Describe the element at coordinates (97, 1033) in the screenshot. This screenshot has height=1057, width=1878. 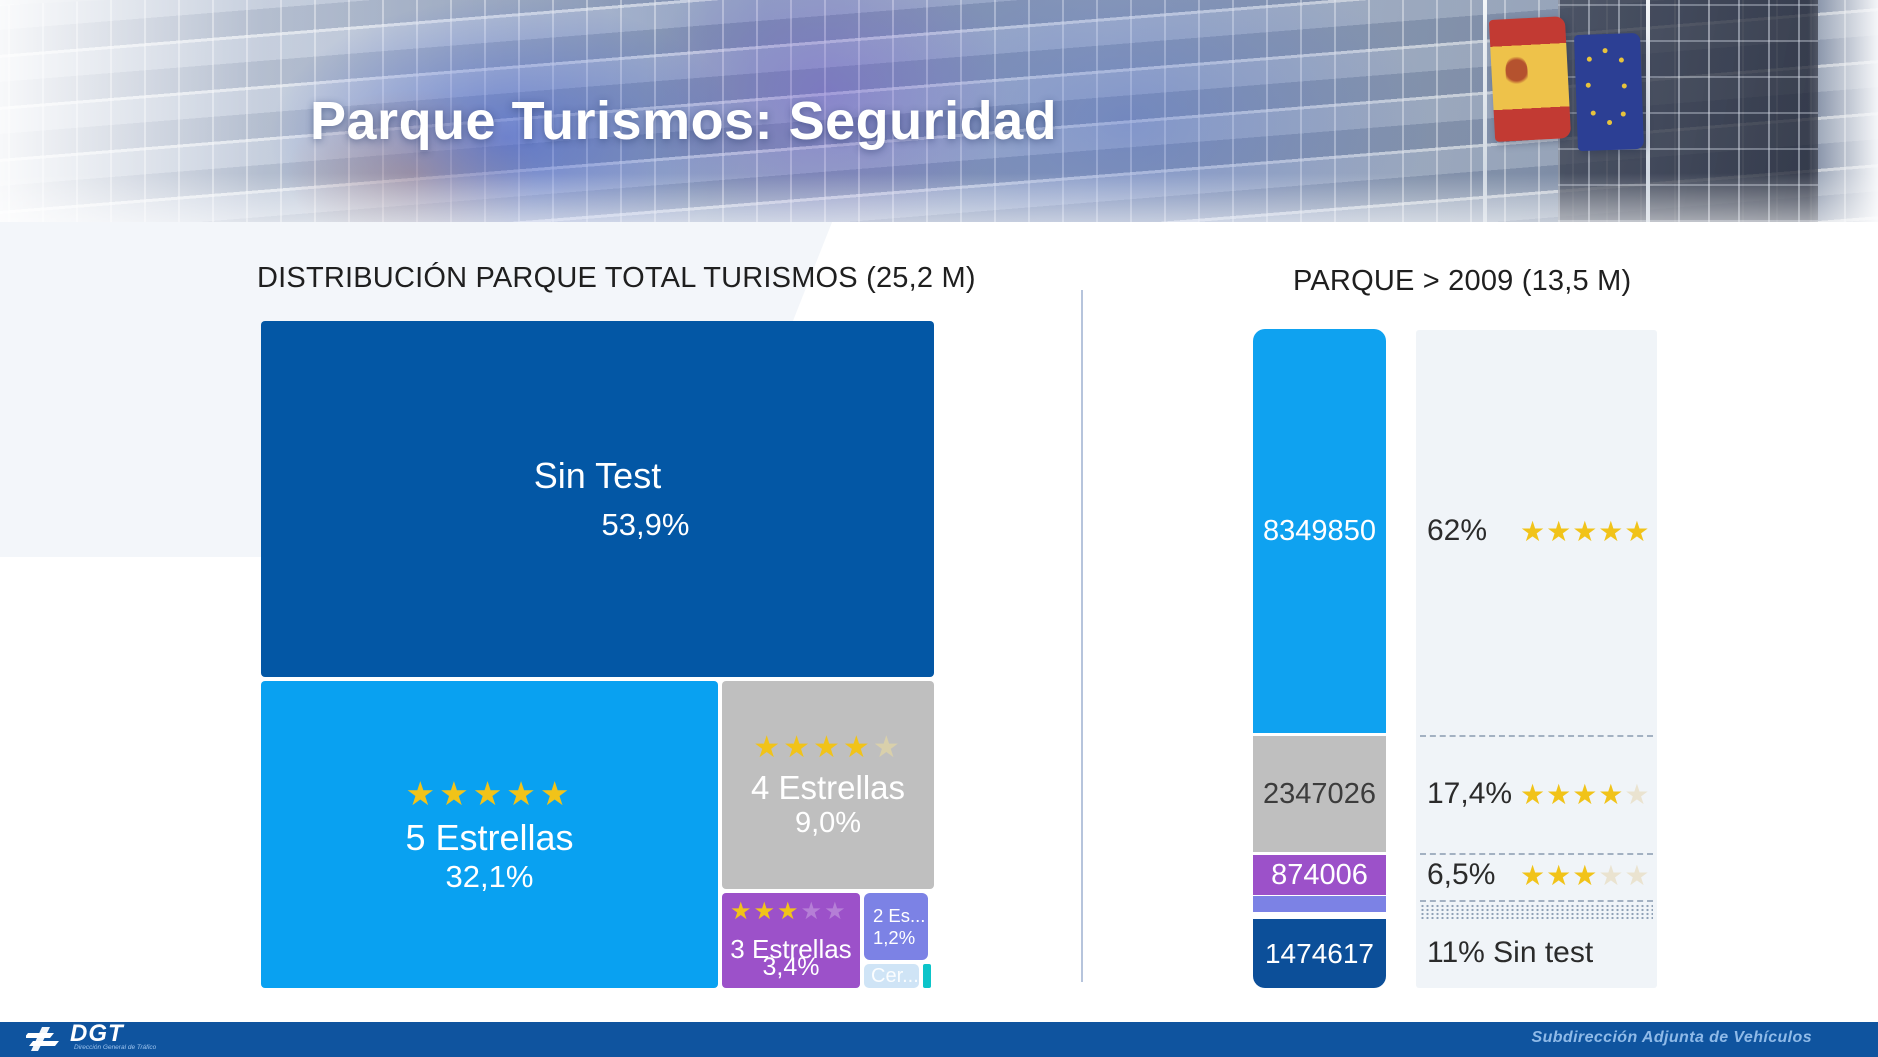
I see `dgt-logo-text: DGT` at that location.